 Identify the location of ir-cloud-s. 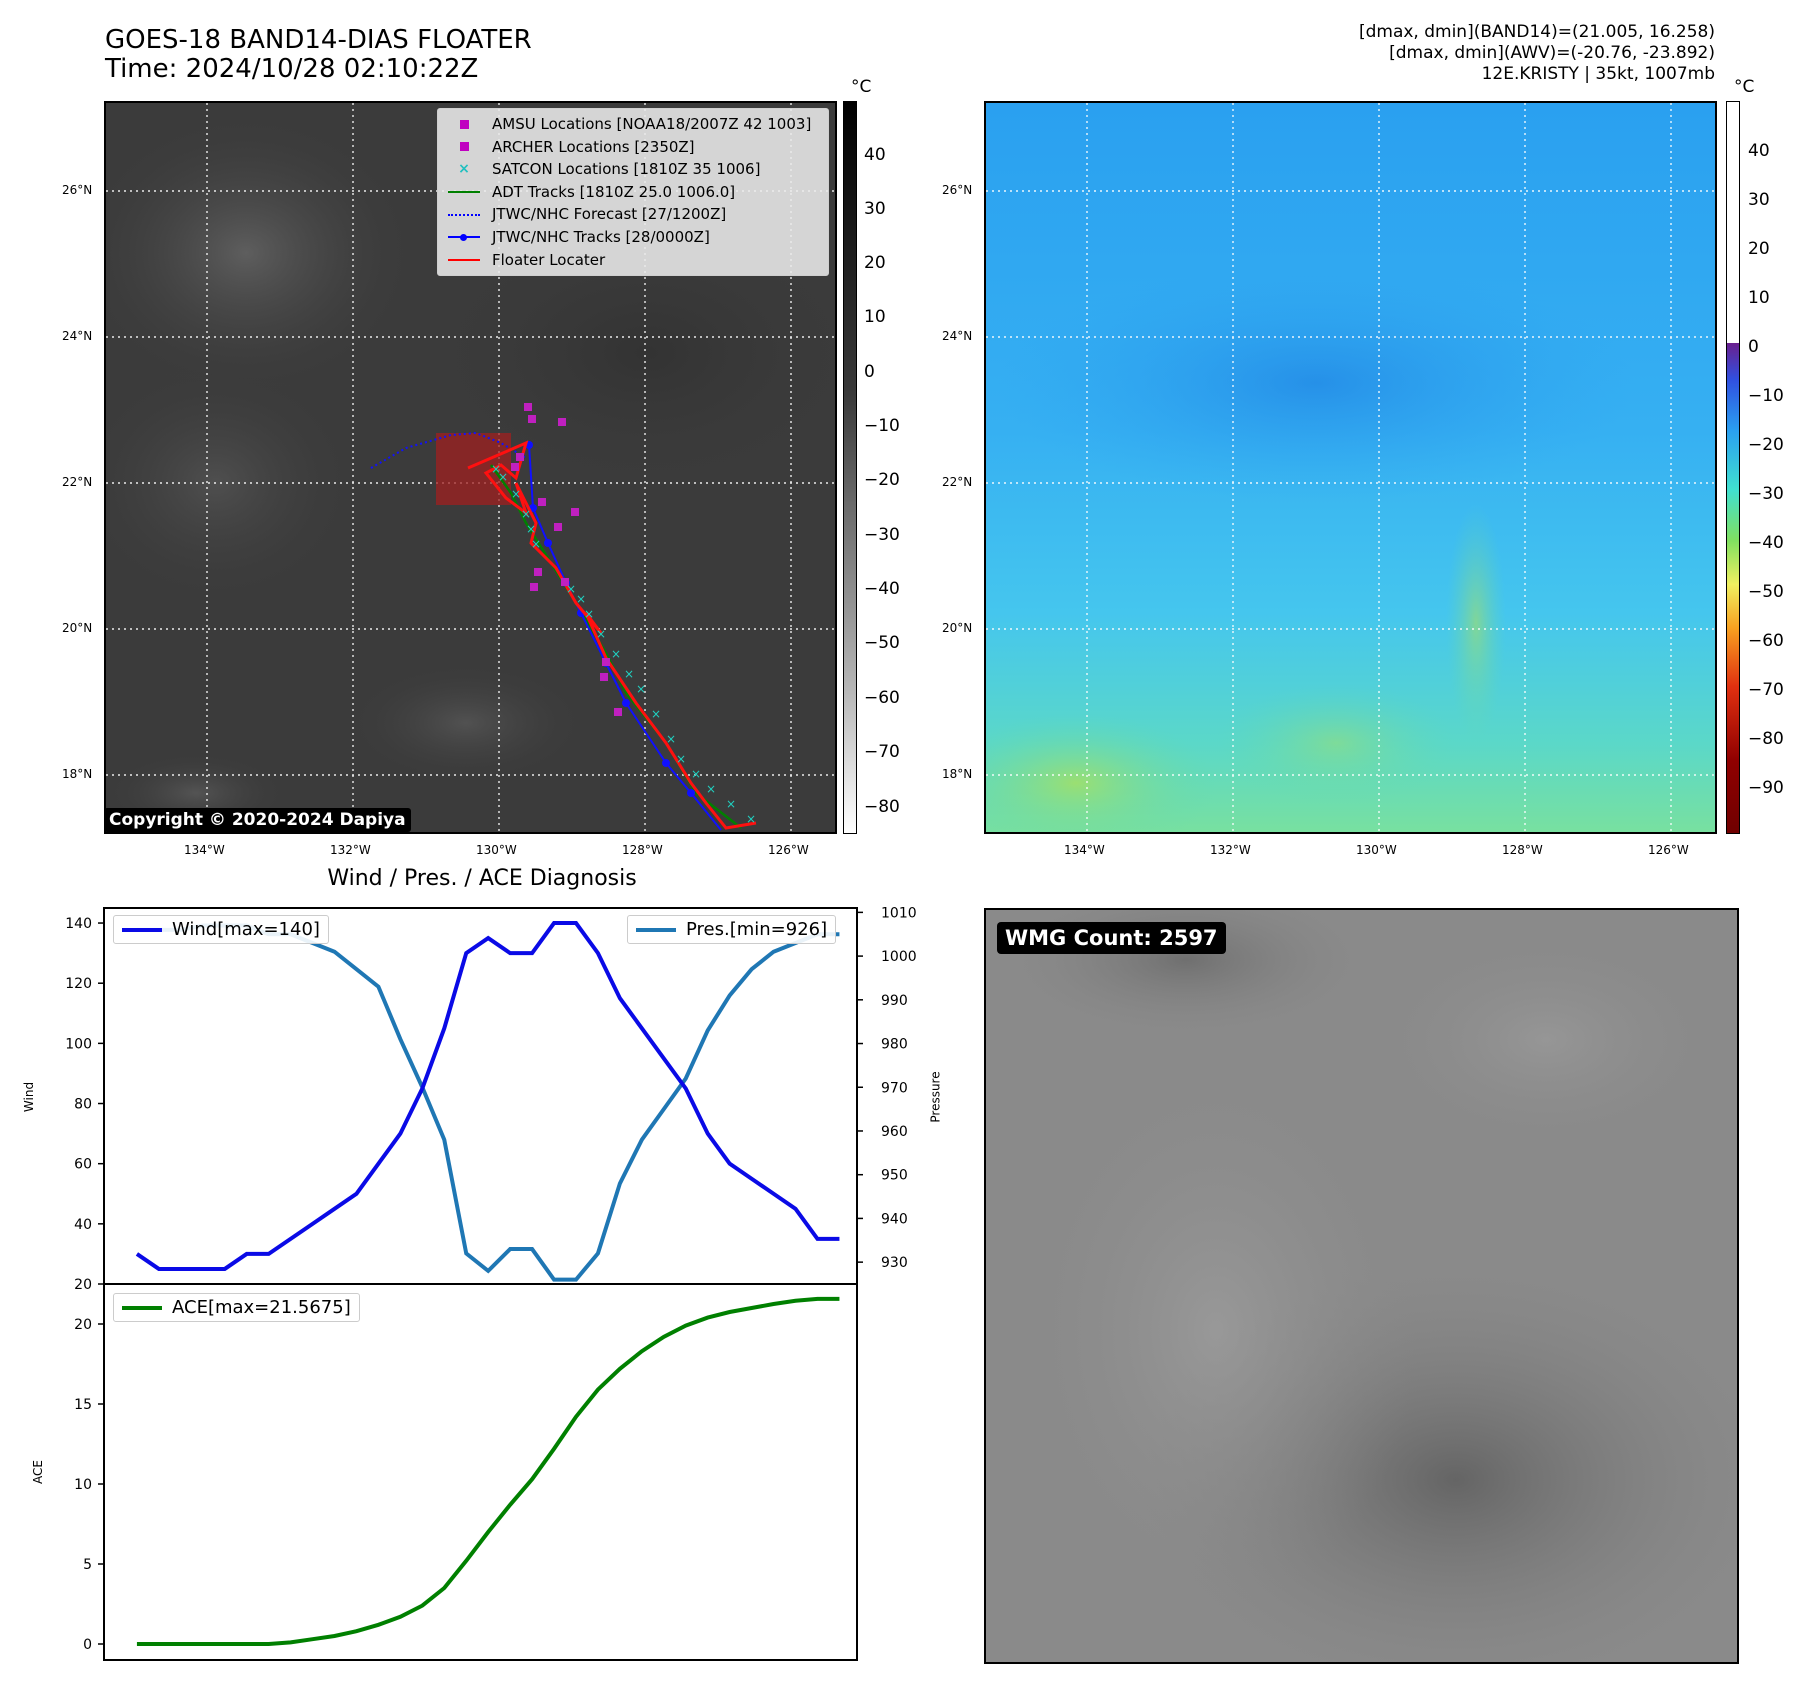
(466, 723).